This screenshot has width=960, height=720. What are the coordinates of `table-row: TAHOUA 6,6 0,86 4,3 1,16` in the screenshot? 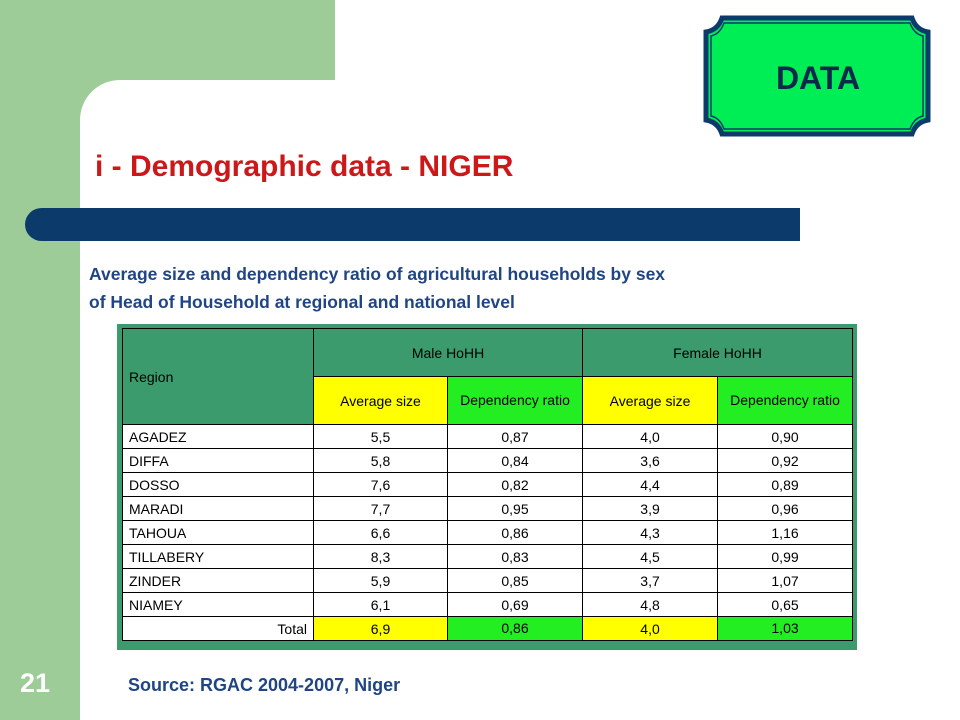 It's located at (488, 532).